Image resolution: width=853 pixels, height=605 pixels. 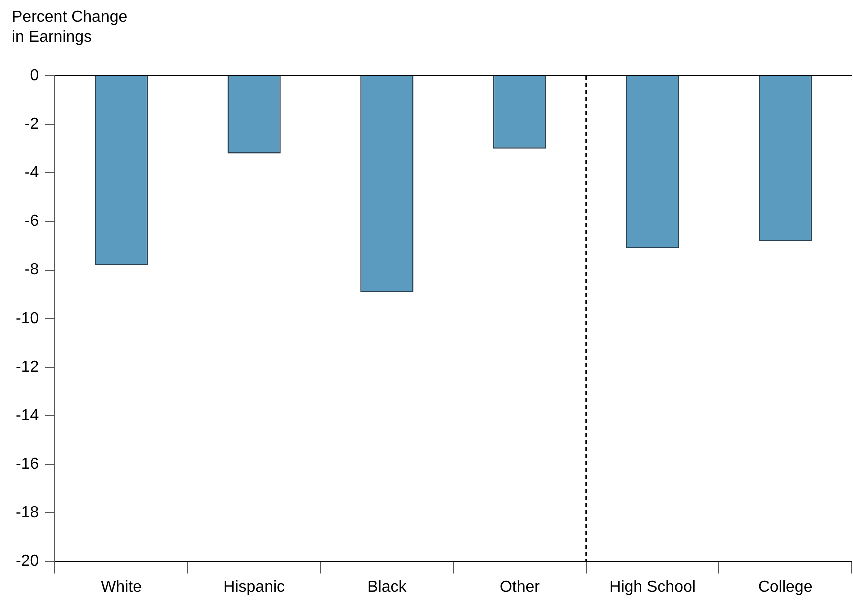 I want to click on y-tick-label: -18, so click(x=28, y=513).